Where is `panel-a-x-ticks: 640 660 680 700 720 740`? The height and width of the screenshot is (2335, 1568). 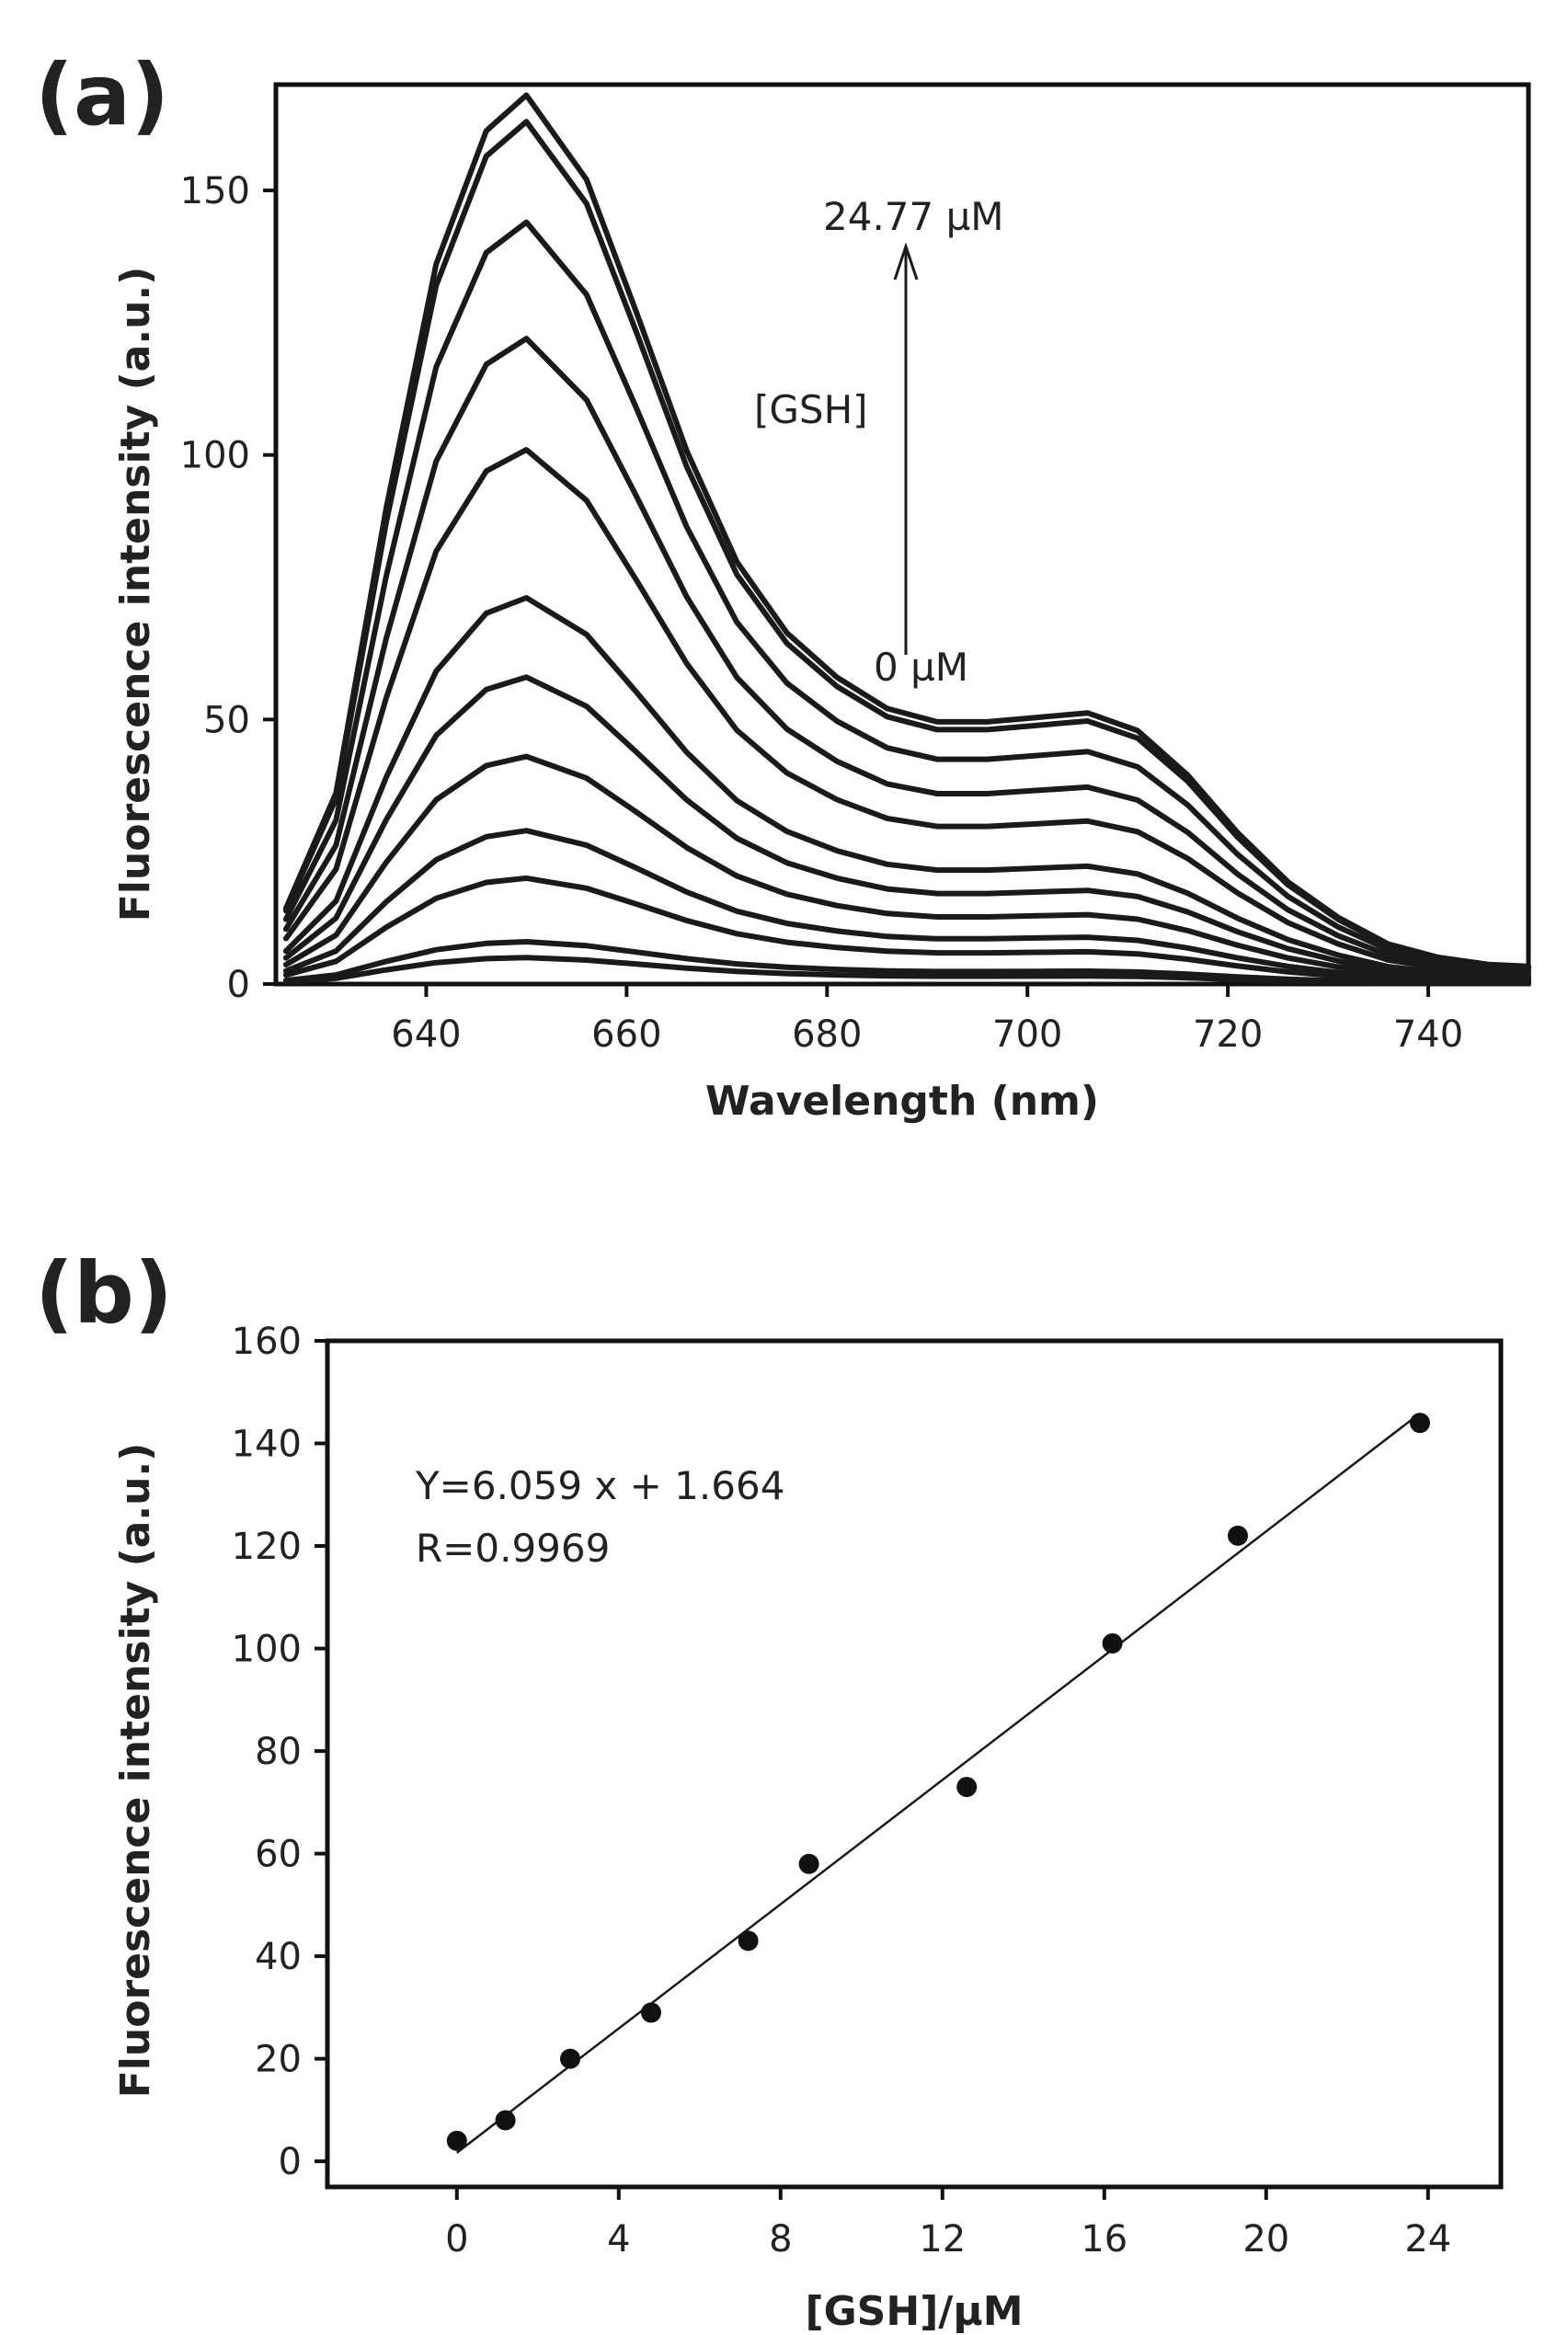
panel-a-x-ticks: 640 660 680 700 720 740 is located at coordinates (927, 1020).